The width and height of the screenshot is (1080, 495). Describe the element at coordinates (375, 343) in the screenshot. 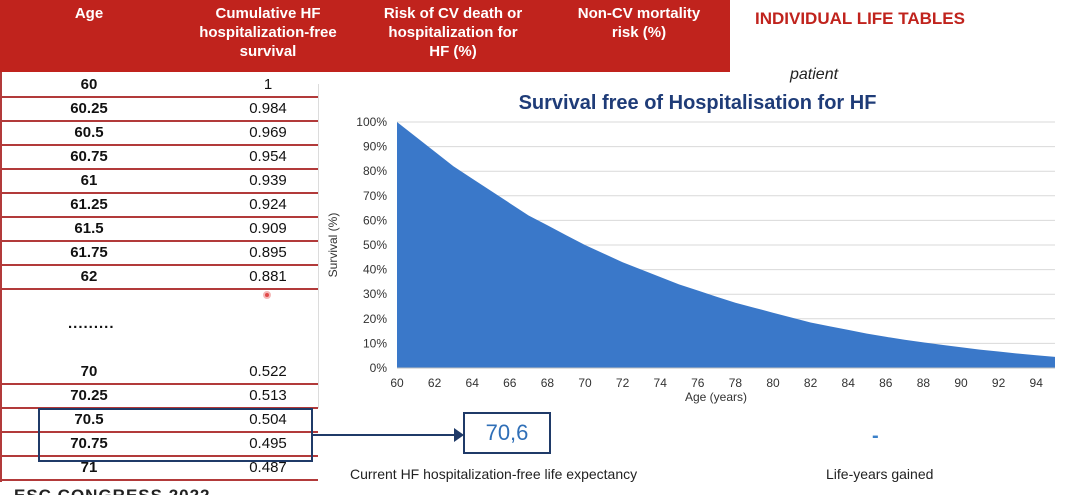

I see `y-tick-label: 10%` at that location.